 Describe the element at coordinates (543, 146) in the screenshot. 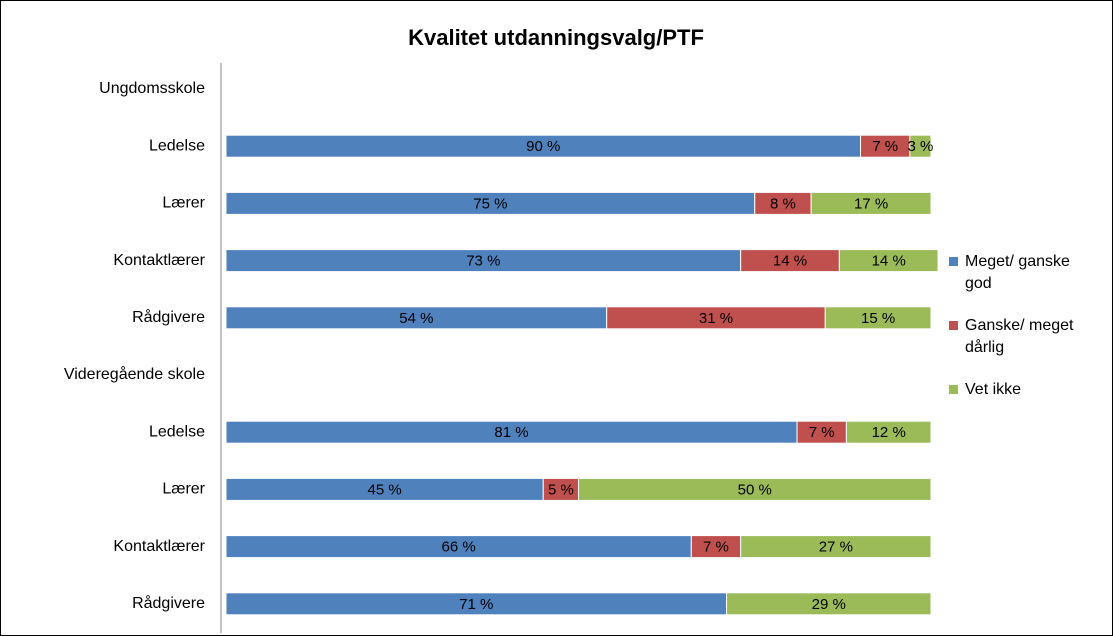

I see `data-label: 90 %` at that location.